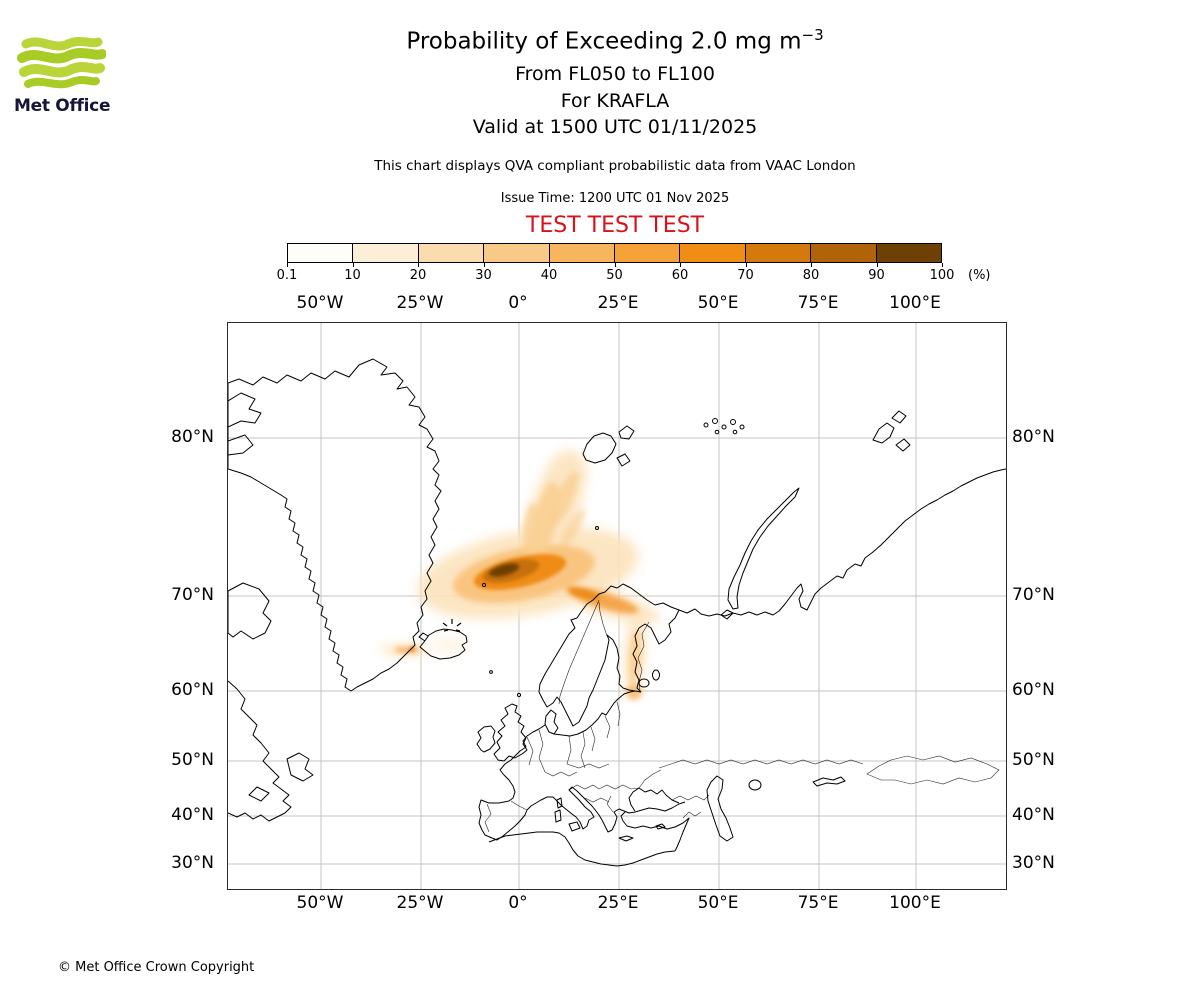  I want to click on island-faroe, so click(491, 672).